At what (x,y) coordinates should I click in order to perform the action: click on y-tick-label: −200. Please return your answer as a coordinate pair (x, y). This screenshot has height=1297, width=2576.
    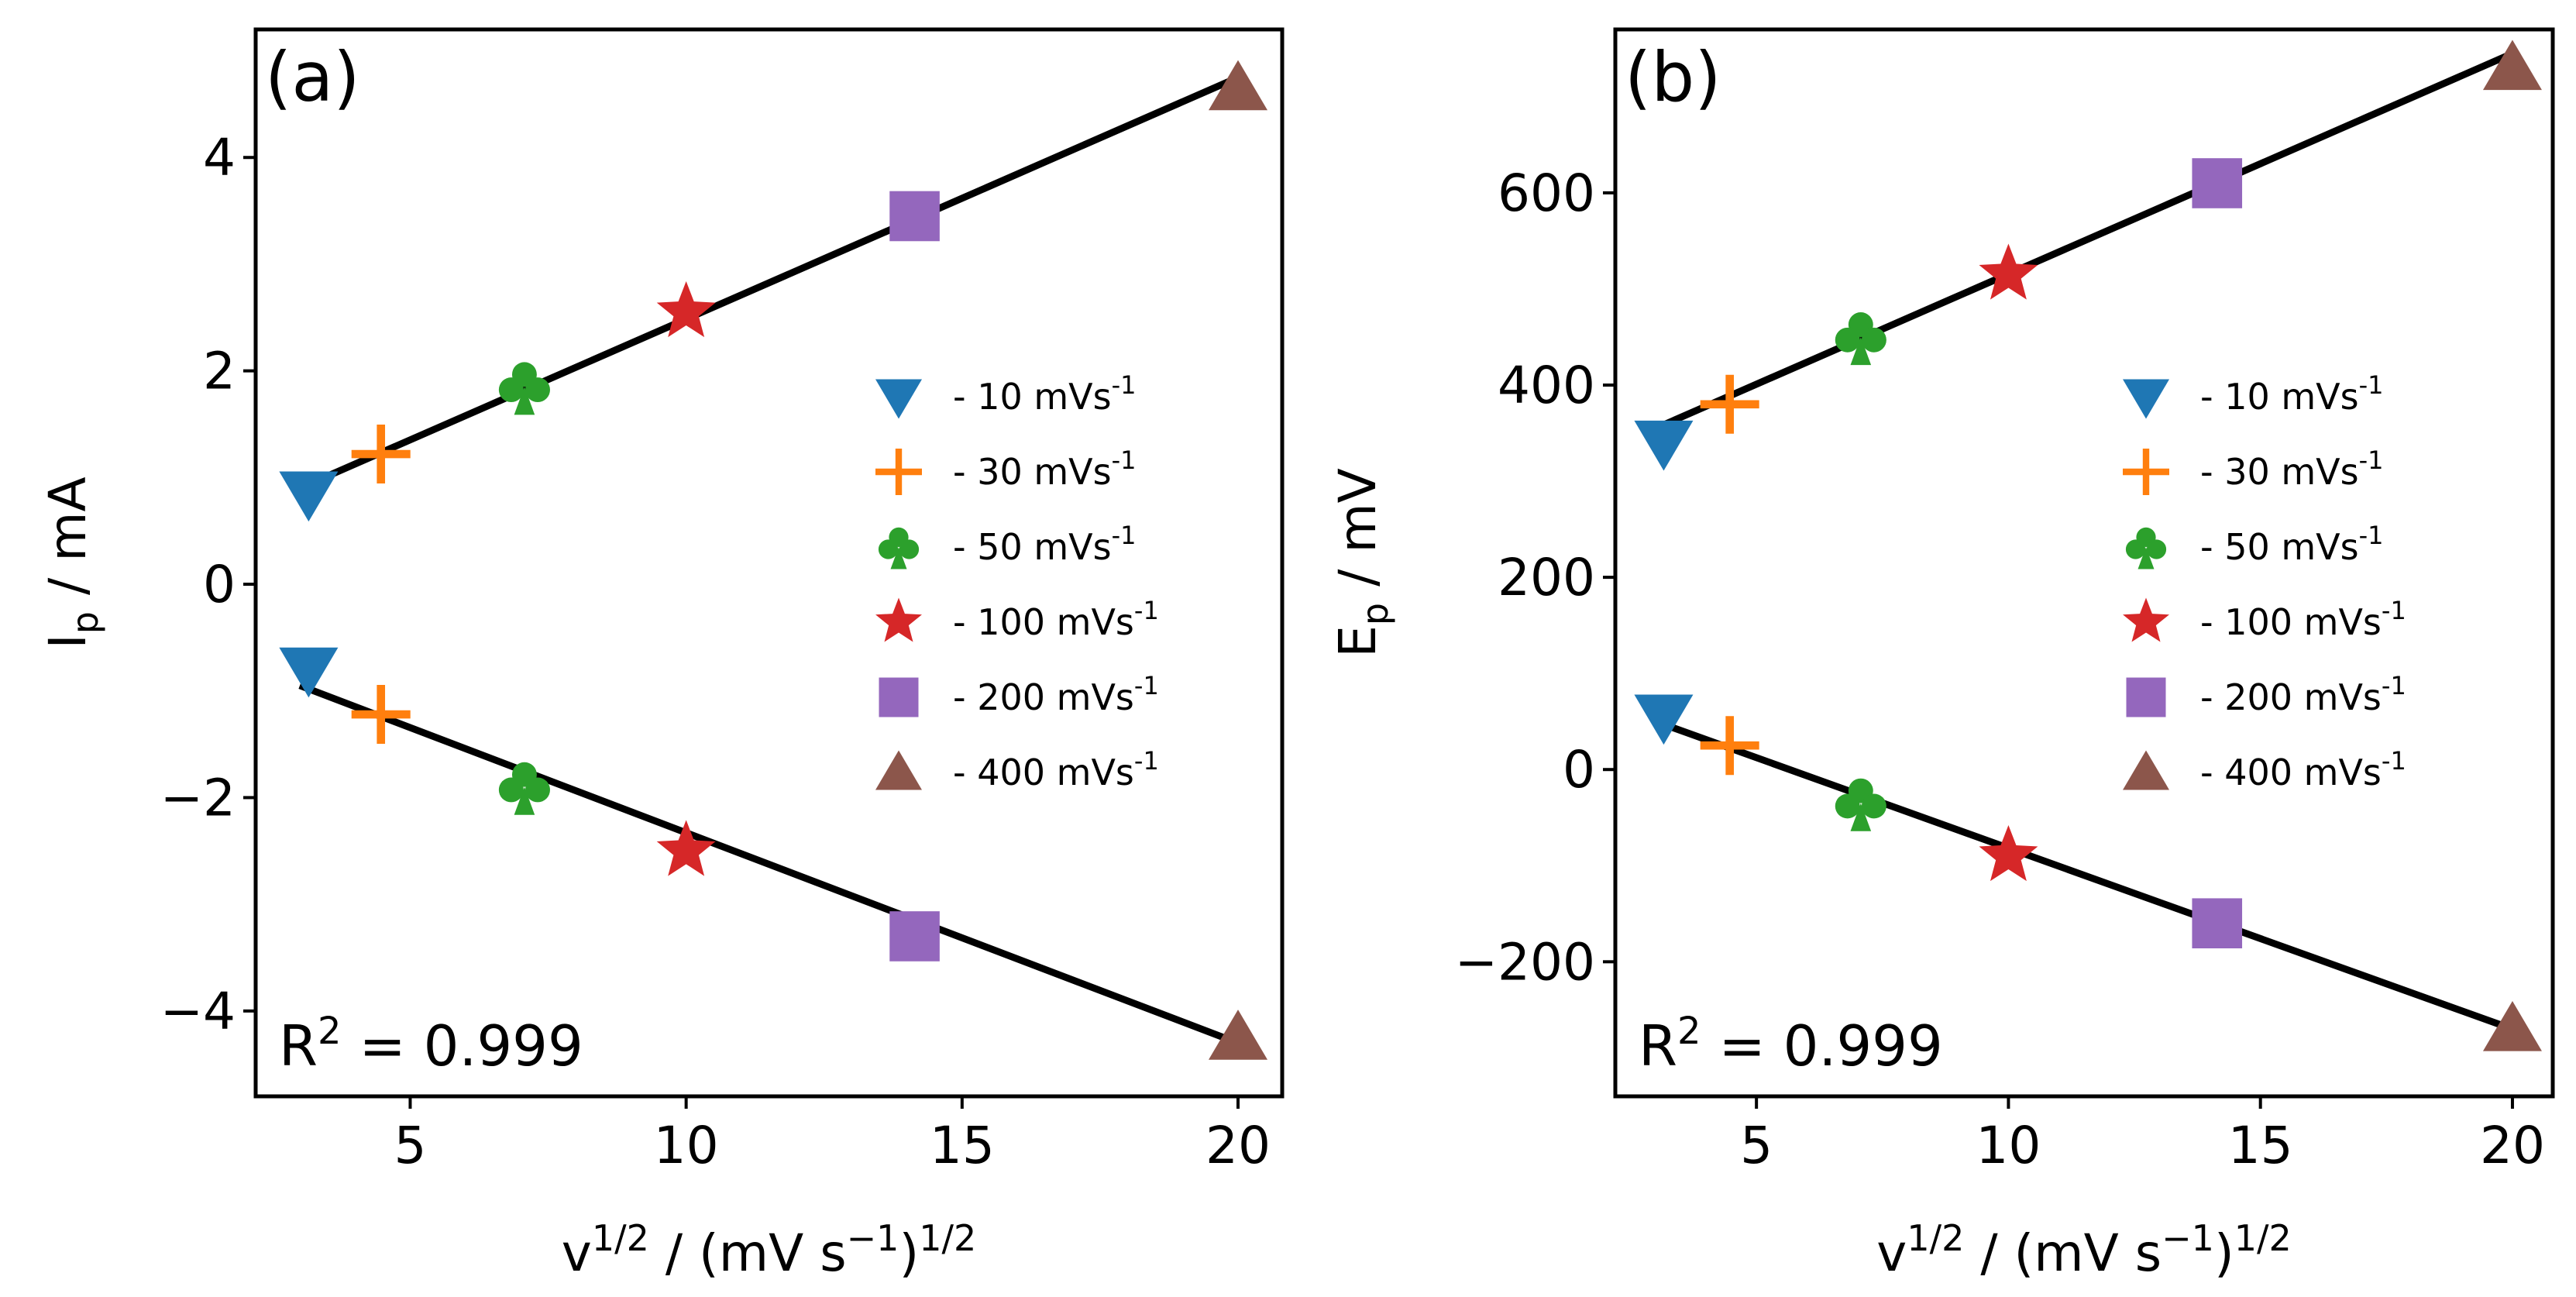
    Looking at the image, I should click on (1525, 962).